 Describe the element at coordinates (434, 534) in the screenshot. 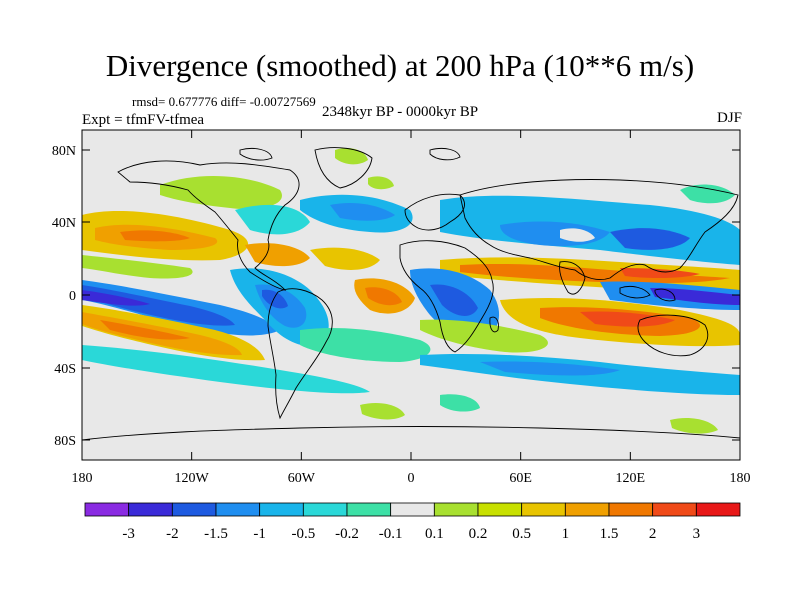

I see `colorbar-label: 0.1` at that location.